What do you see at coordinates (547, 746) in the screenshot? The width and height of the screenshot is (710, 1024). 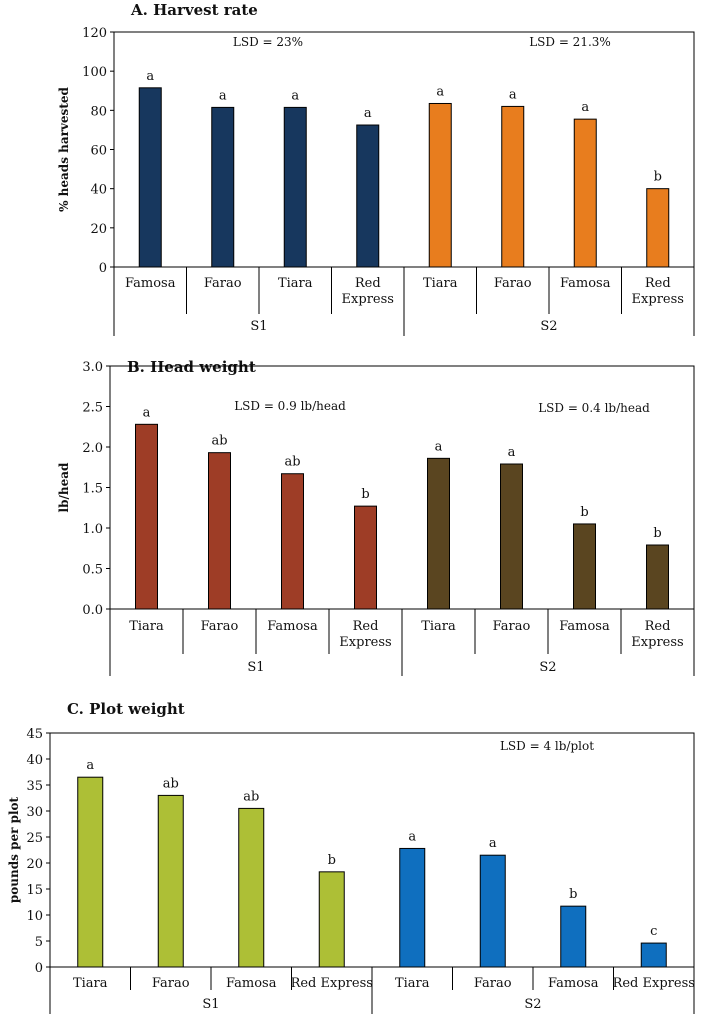 I see `lsd-annotation: LSD = 4 lb/plot` at bounding box center [547, 746].